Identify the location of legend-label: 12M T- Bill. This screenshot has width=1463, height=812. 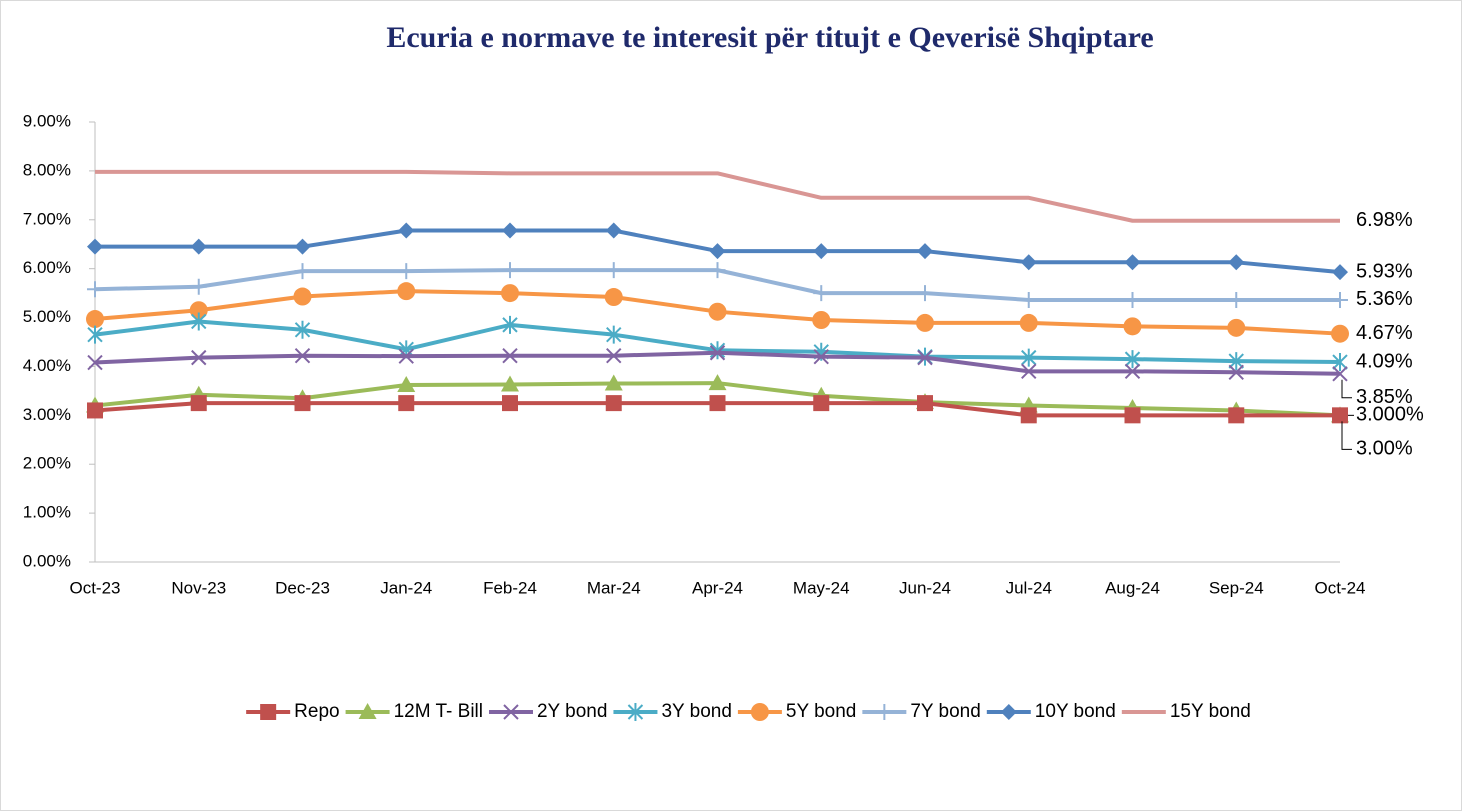
(438, 711).